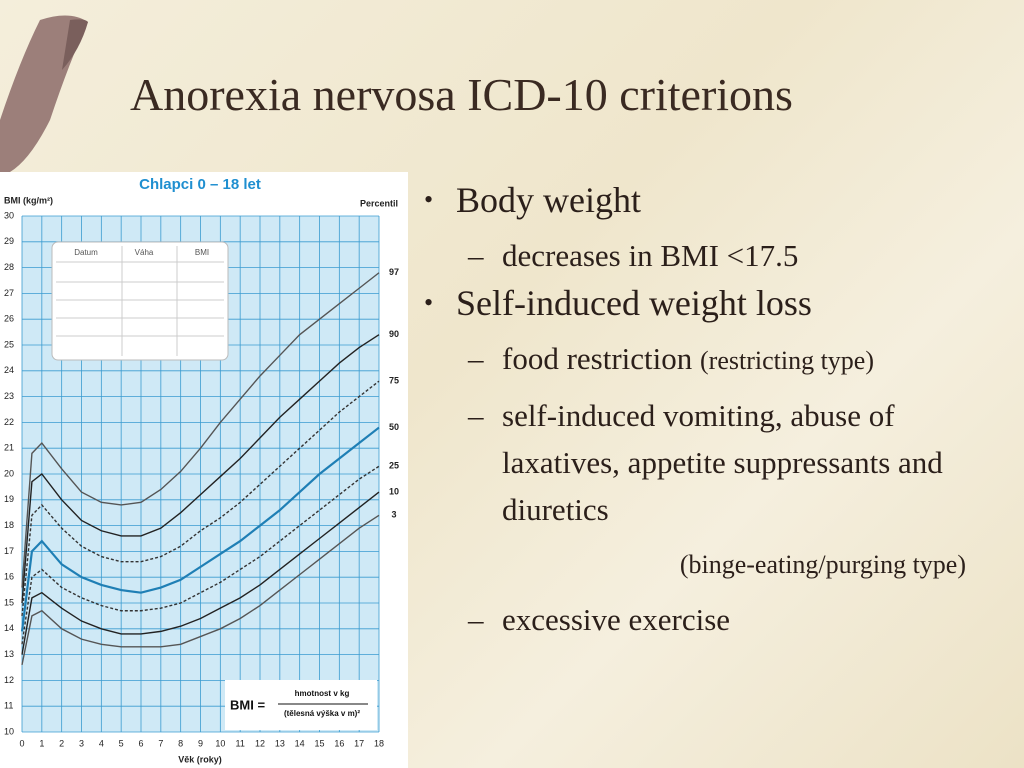 This screenshot has height=768, width=1024. Describe the element at coordinates (715, 200) in the screenshot. I see `bullet: Body weight` at that location.